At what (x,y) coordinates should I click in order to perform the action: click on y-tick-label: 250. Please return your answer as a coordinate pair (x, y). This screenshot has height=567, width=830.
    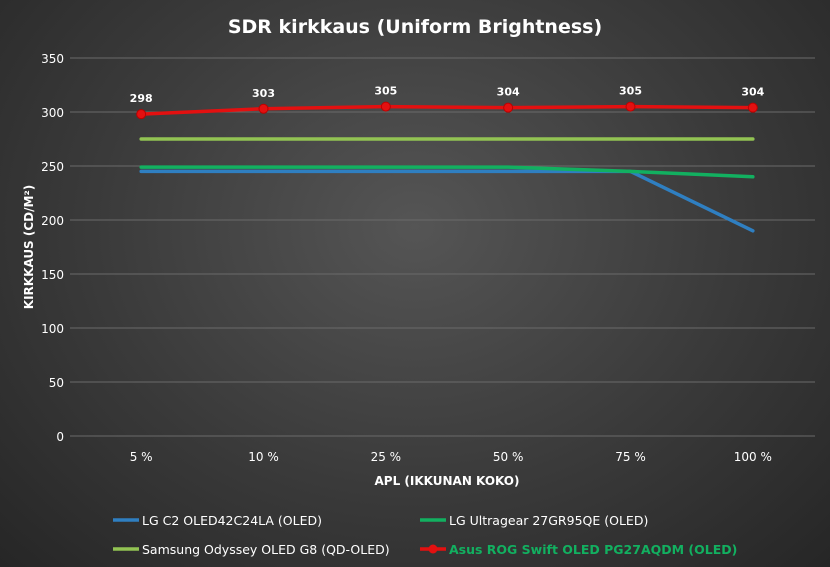
    Looking at the image, I should click on (52, 167).